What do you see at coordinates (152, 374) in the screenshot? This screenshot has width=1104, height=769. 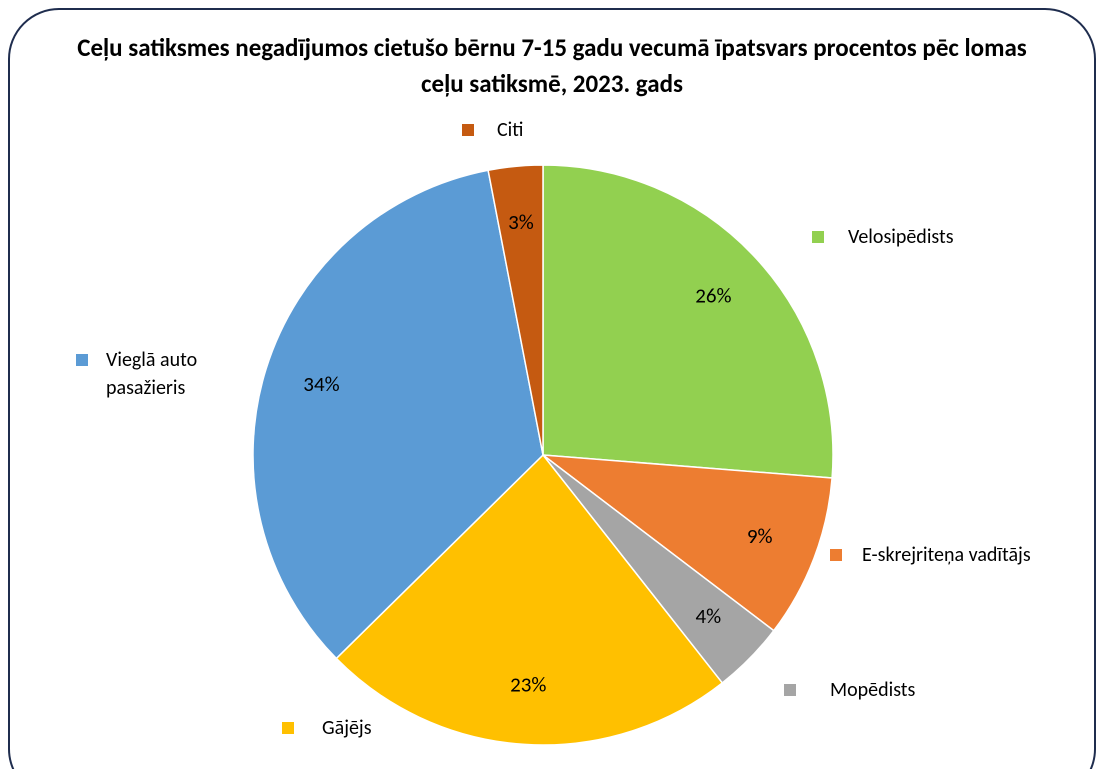 I see `legend-label: Vieglā auto pasažieris` at bounding box center [152, 374].